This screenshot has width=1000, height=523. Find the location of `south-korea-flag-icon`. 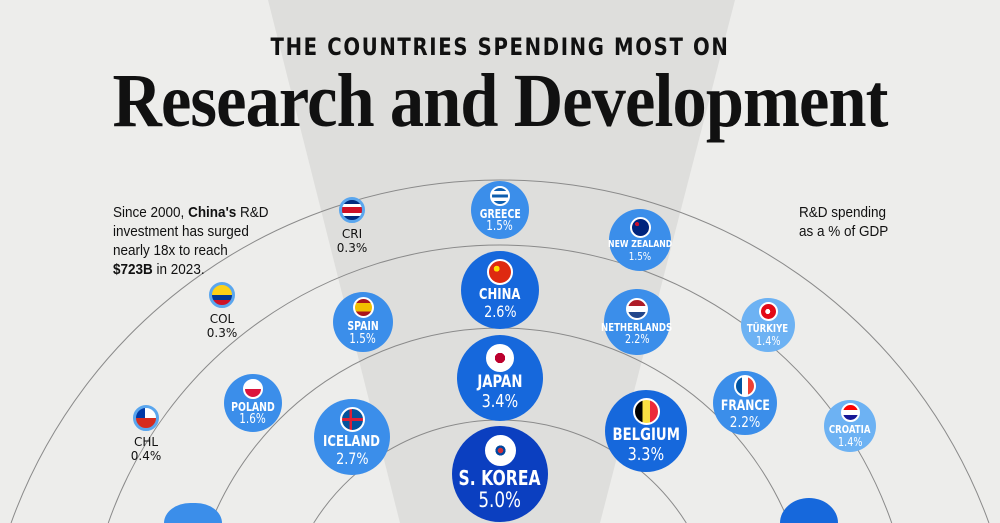

south-korea-flag-icon is located at coordinates (500, 451).